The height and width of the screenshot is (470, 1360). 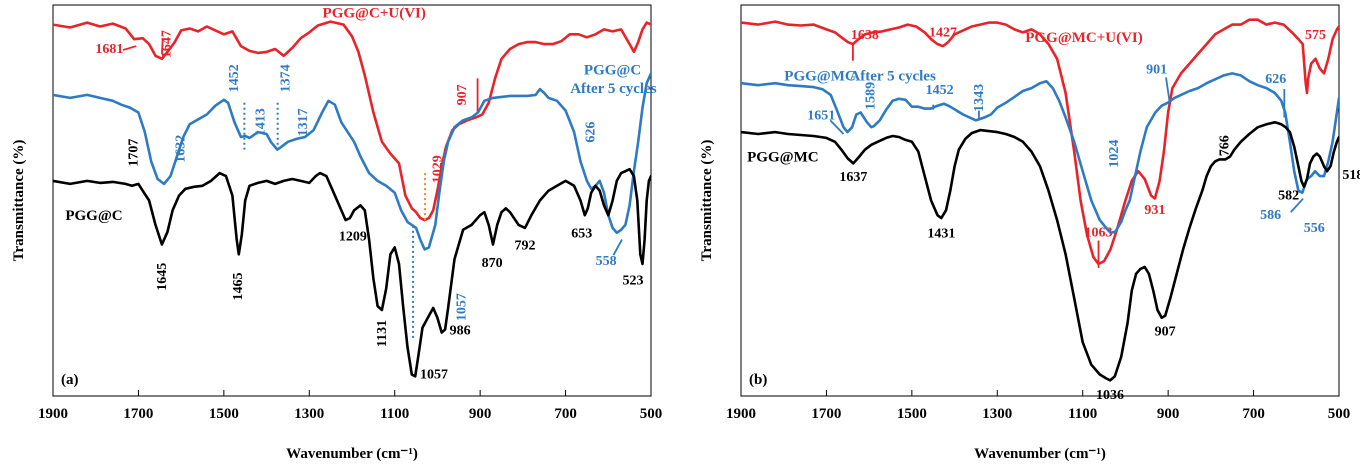 What do you see at coordinates (1114, 154) in the screenshot?
I see `peak-label: 1024` at bounding box center [1114, 154].